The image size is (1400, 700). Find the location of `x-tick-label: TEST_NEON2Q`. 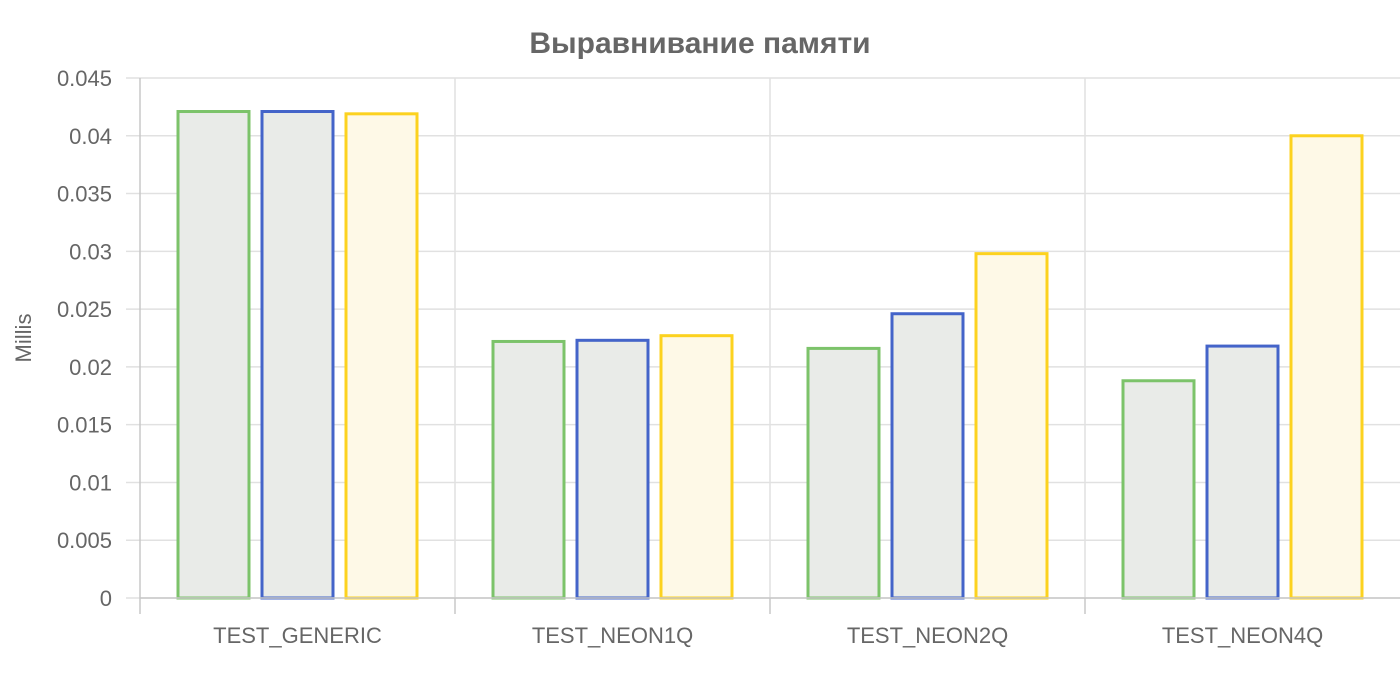

x-tick-label: TEST_NEON2Q is located at coordinates (927, 635).